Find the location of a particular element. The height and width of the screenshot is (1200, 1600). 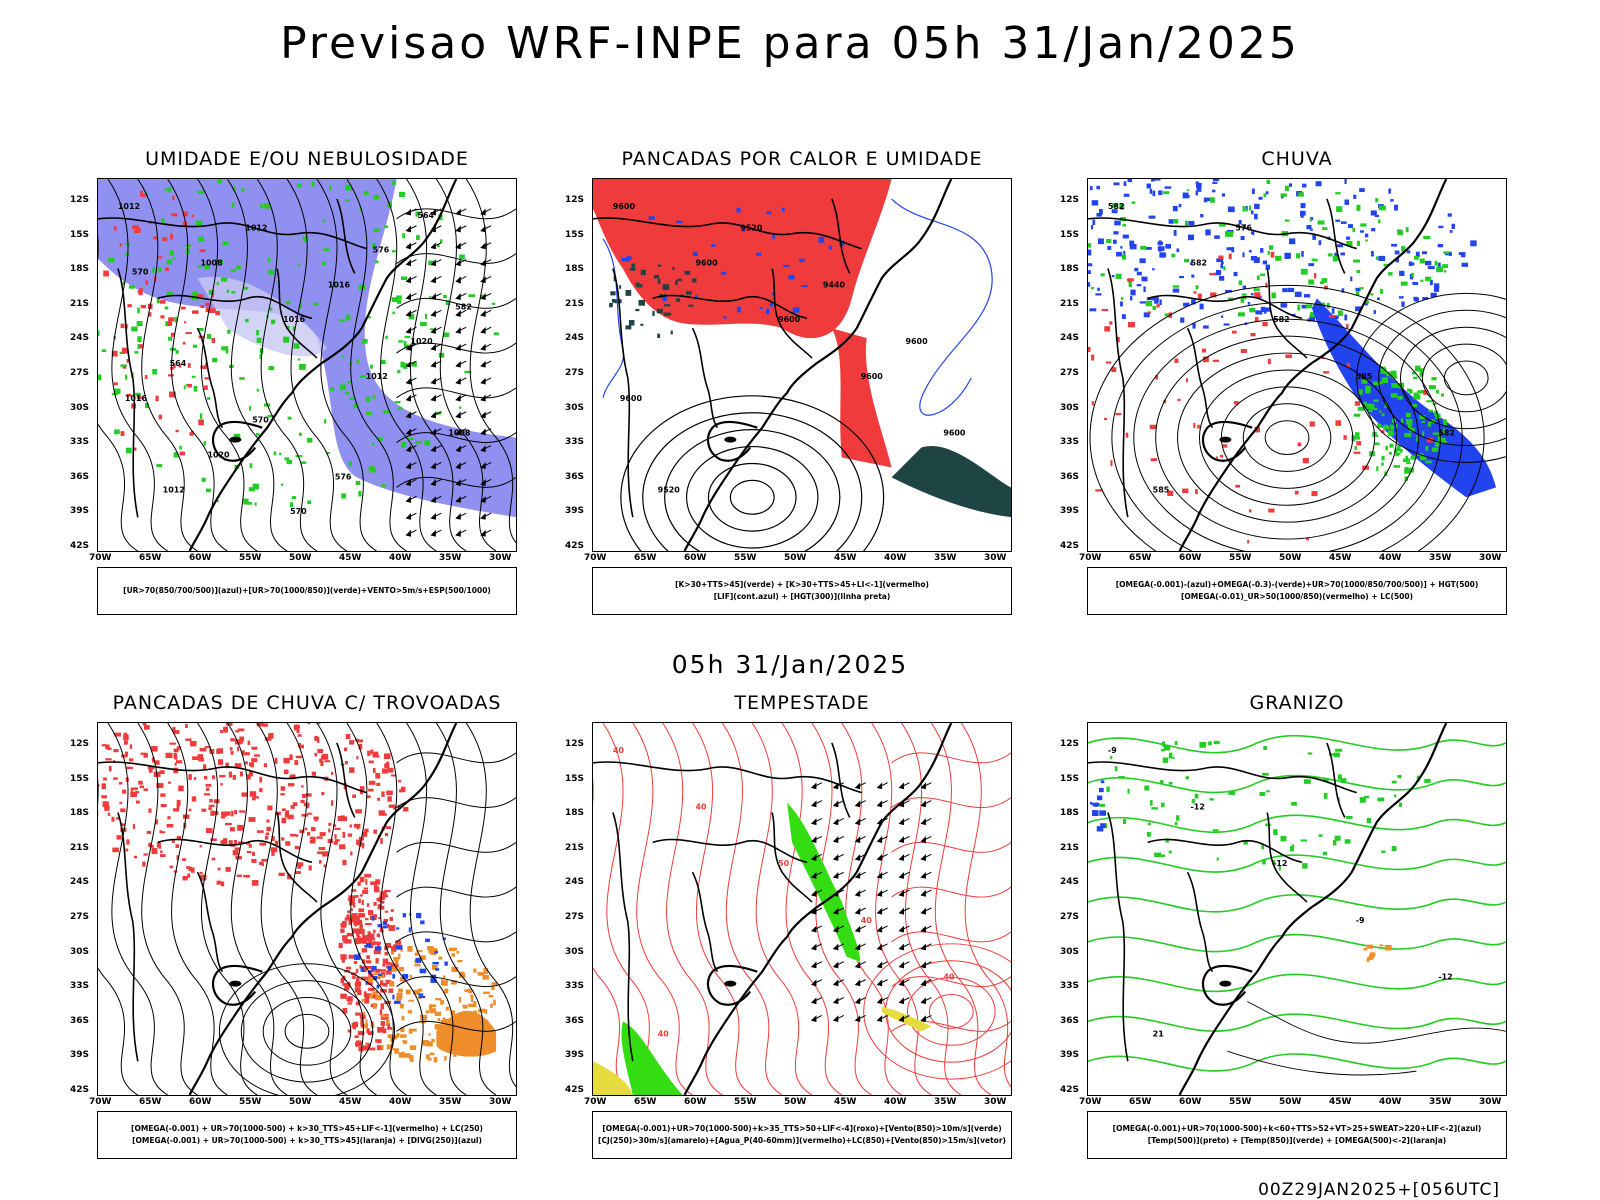

contour-labels: 40 40 50 40 40 40 is located at coordinates (784, 892).